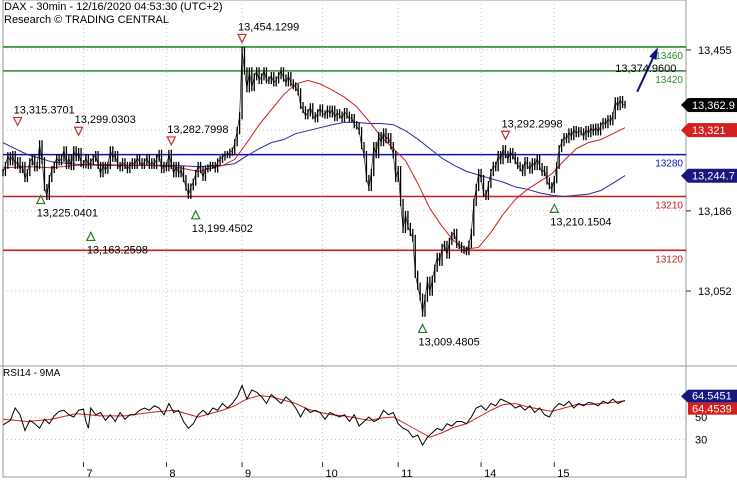 The height and width of the screenshot is (480, 737). I want to click on day-label: 10, so click(332, 474).